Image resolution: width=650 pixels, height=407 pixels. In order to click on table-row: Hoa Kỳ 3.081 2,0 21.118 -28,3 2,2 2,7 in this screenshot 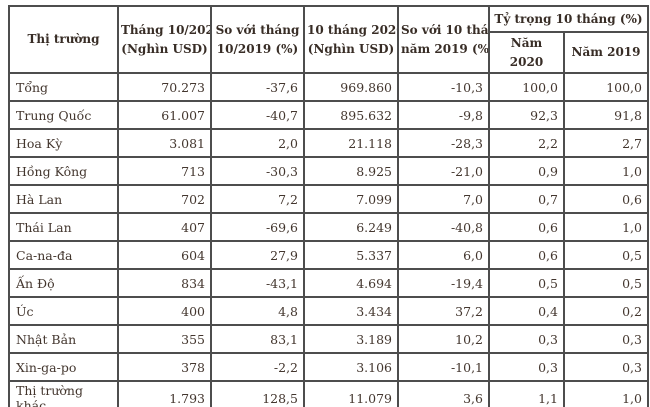, I will do `click(328, 143)`.